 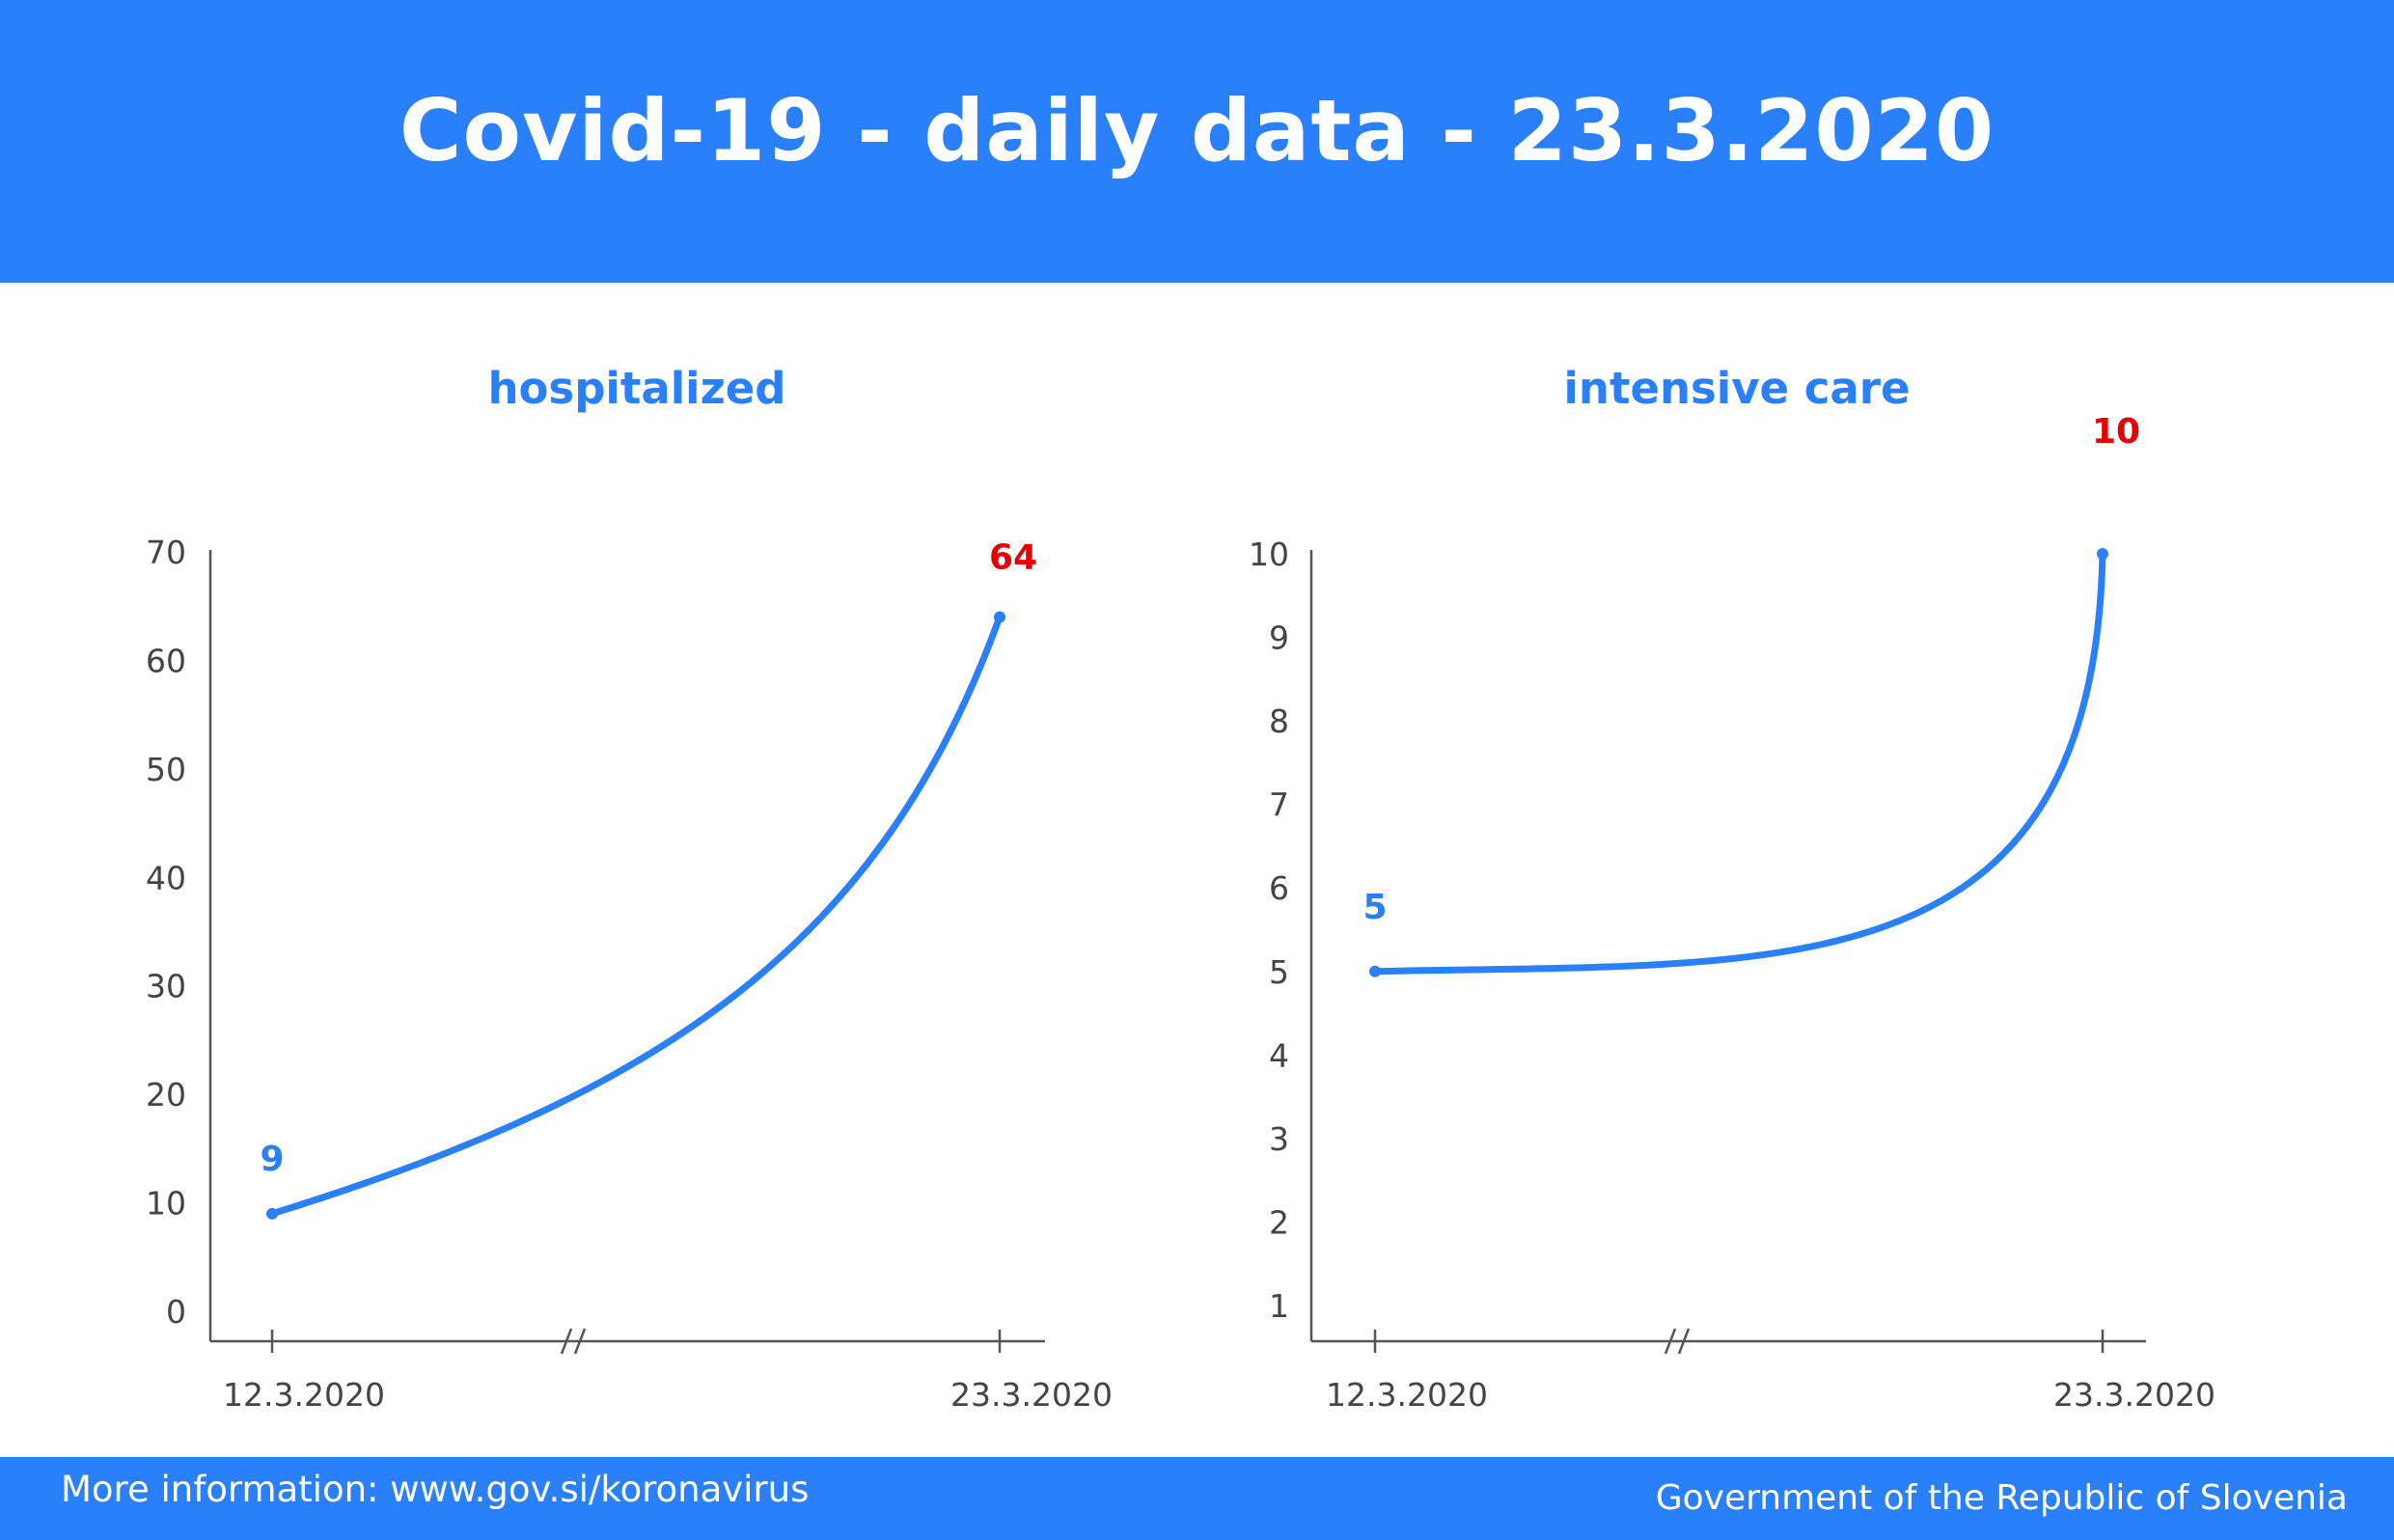 What do you see at coordinates (1279, 721) in the screenshot?
I see `y-tick-label: 8` at bounding box center [1279, 721].